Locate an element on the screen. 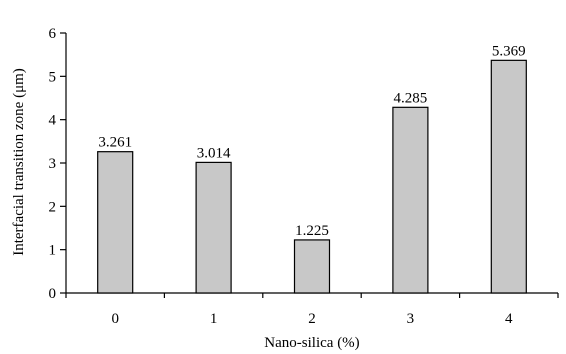 This screenshot has width=566, height=354. x-axis-title: Nano-silica (%) is located at coordinates (311, 343).